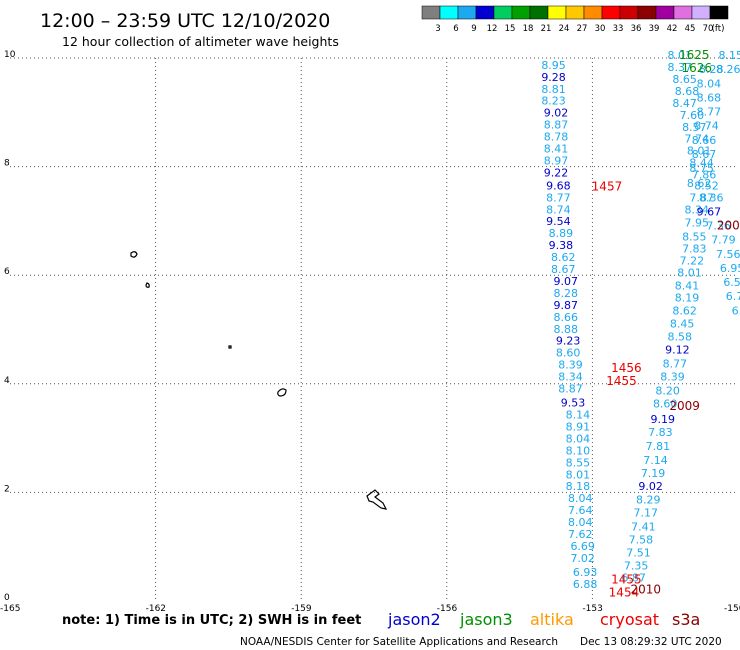 This screenshot has width=740, height=650. I want to click on wave-height-label: 8.78, so click(556, 137).